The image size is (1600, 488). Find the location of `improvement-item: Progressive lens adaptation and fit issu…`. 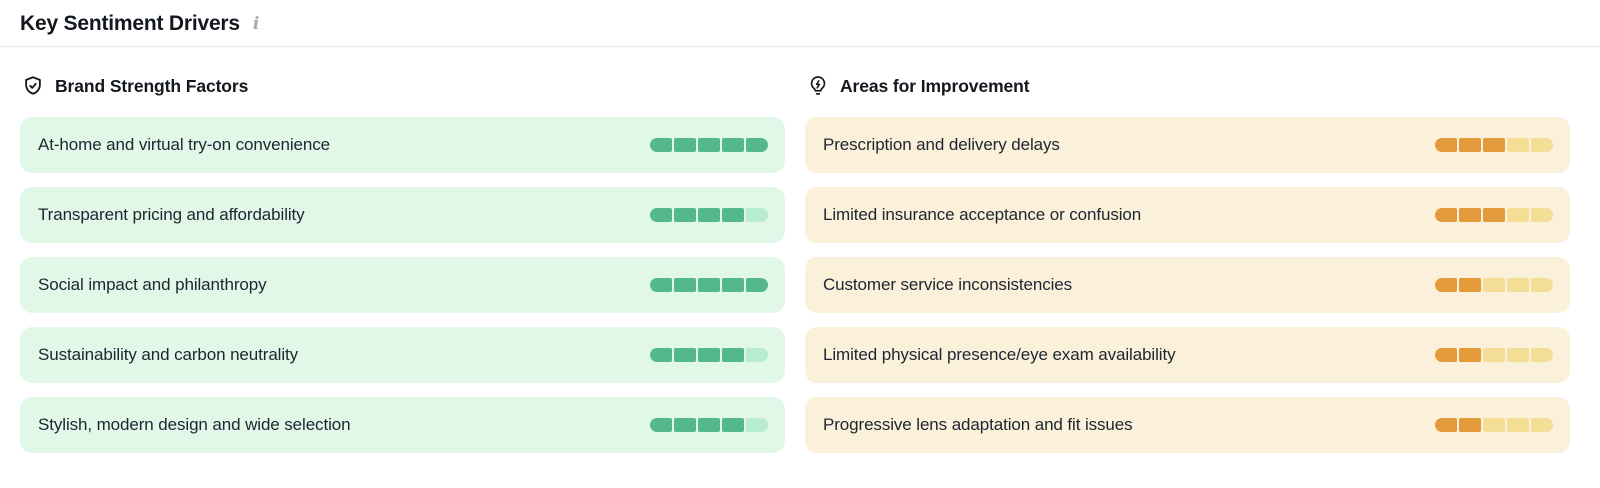

improvement-item: Progressive lens adaptation and fit issu… is located at coordinates (1187, 425).